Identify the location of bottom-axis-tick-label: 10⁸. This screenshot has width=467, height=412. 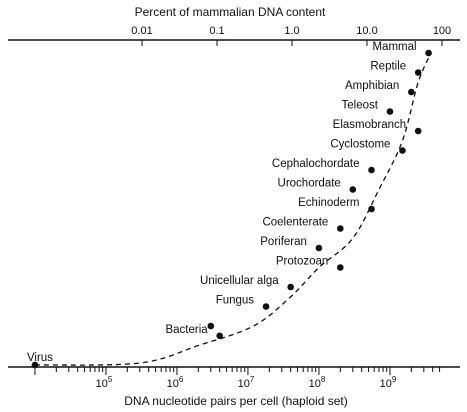
(317, 382).